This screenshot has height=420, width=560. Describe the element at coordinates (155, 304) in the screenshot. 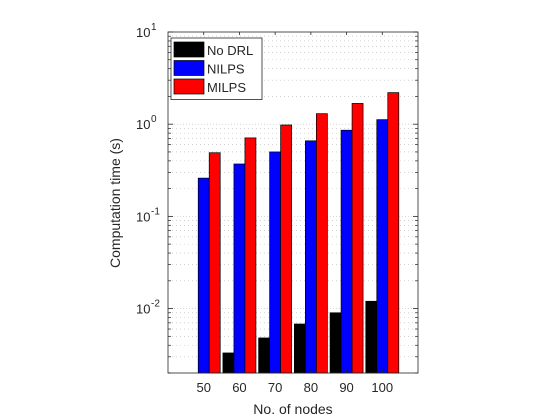

I see `y-tick-exponent: -2` at that location.